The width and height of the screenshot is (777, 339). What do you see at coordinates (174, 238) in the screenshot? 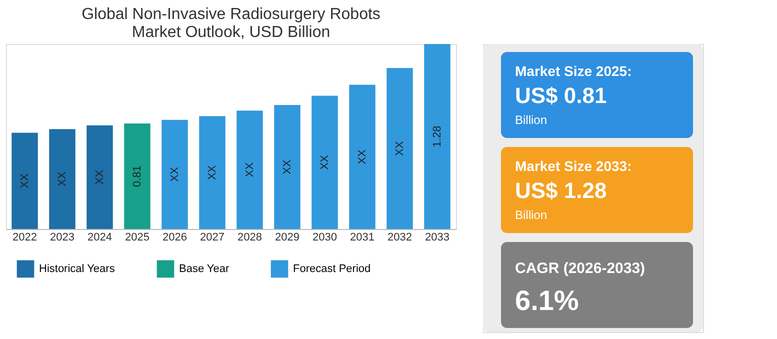
I see `x-tick-label: 2026` at bounding box center [174, 238].